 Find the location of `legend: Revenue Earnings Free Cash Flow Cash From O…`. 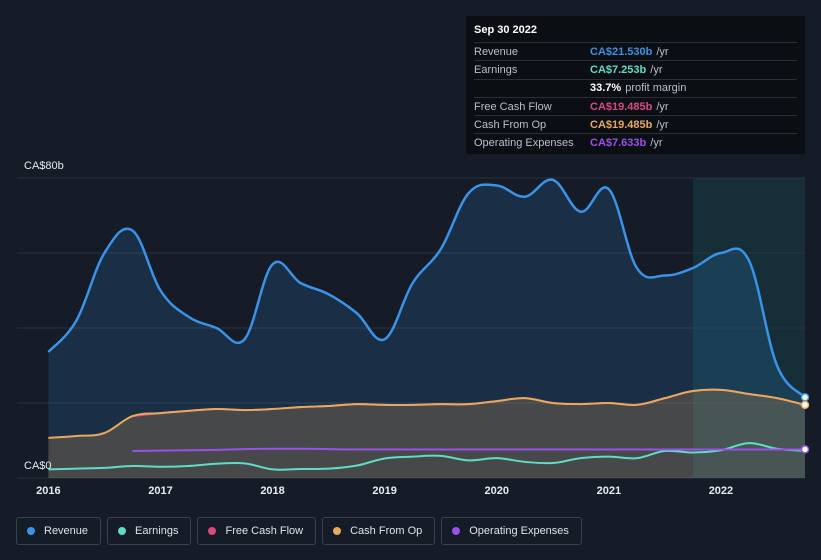

legend: Revenue Earnings Free Cash Flow Cash From O… is located at coordinates (299, 531).